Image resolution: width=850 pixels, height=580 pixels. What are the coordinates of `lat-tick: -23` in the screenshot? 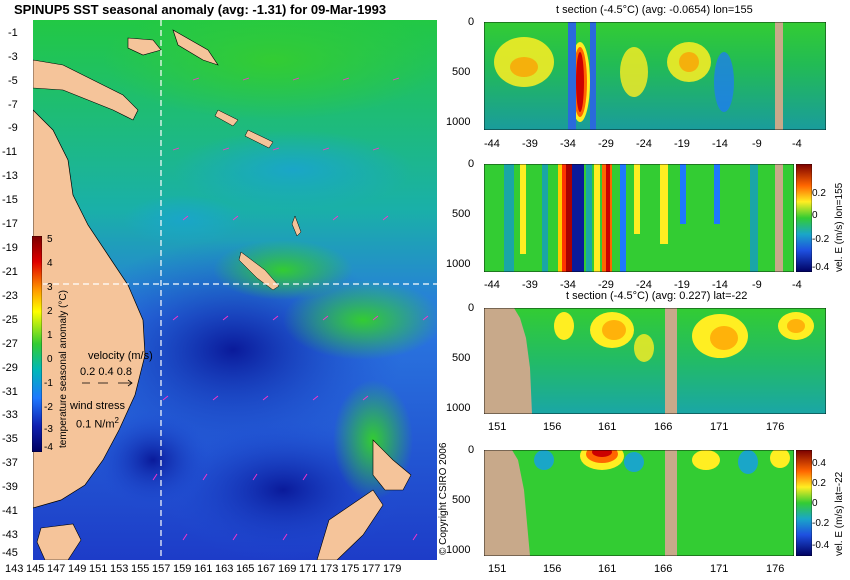 It's located at (10, 296).